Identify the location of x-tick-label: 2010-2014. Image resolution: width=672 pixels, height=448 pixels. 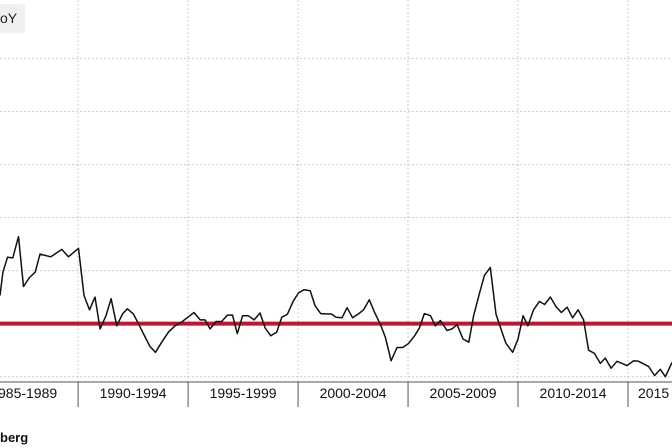
(573, 393).